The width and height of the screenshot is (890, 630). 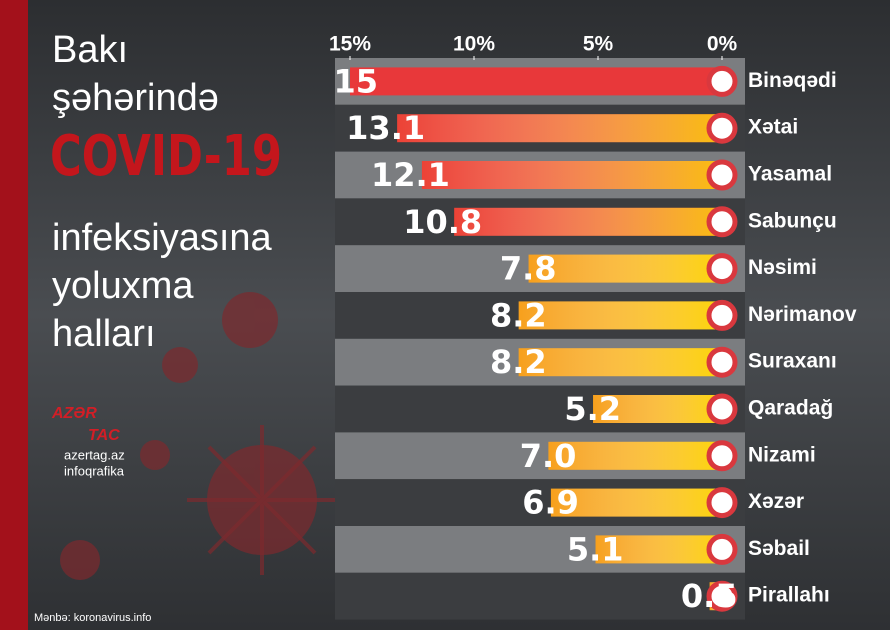 I want to click on x-tick-label: 5%, so click(x=598, y=44).